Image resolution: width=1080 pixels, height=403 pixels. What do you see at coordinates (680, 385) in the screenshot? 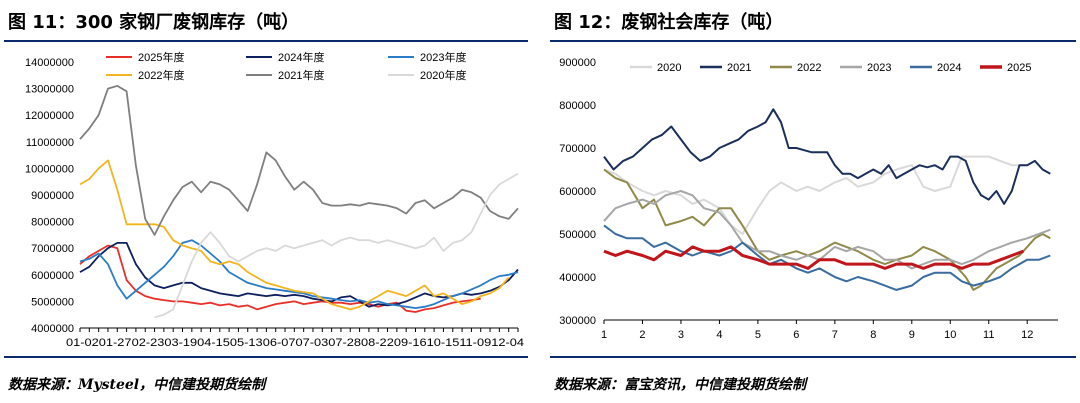
I see `right-source-note: 数据来源：富宝资讯，中信建投期货绘制` at bounding box center [680, 385].